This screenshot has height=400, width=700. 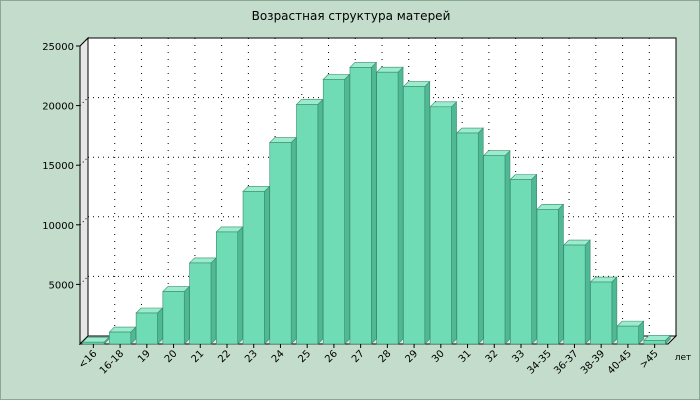 What do you see at coordinates (58, 226) in the screenshot?
I see `y-tick-label: 10000` at bounding box center [58, 226].